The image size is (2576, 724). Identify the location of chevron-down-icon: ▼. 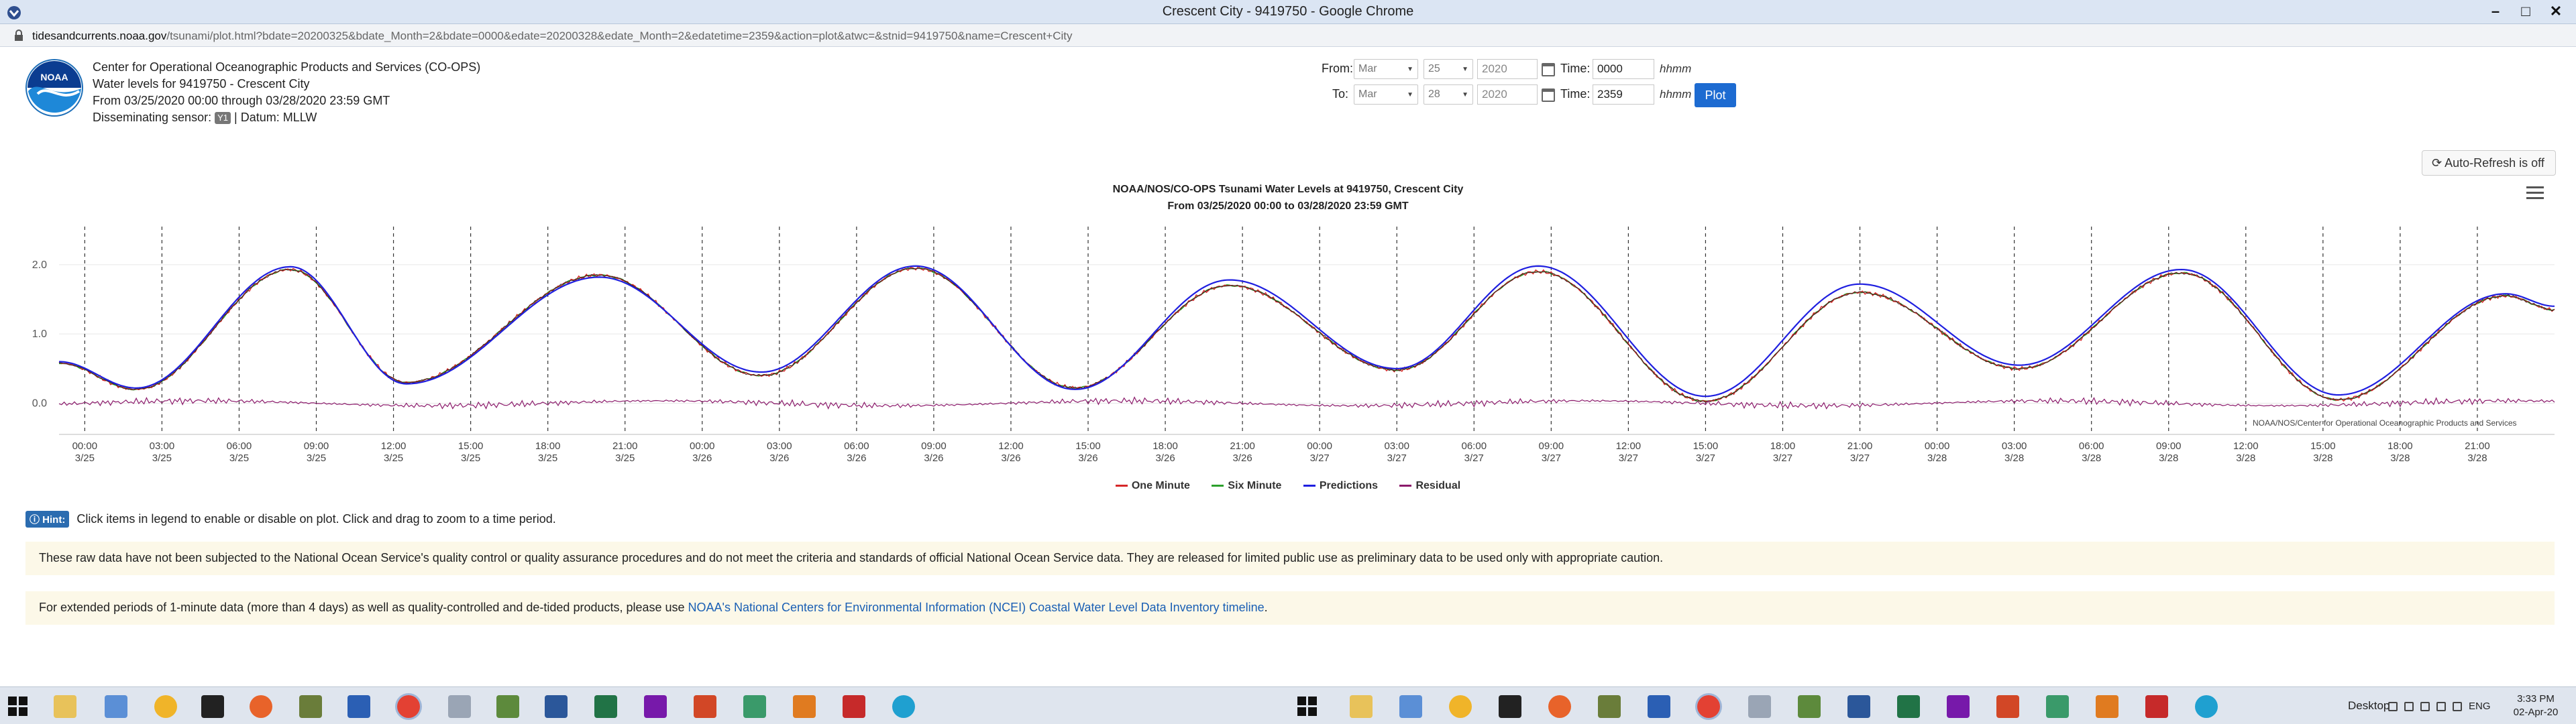
(1465, 95).